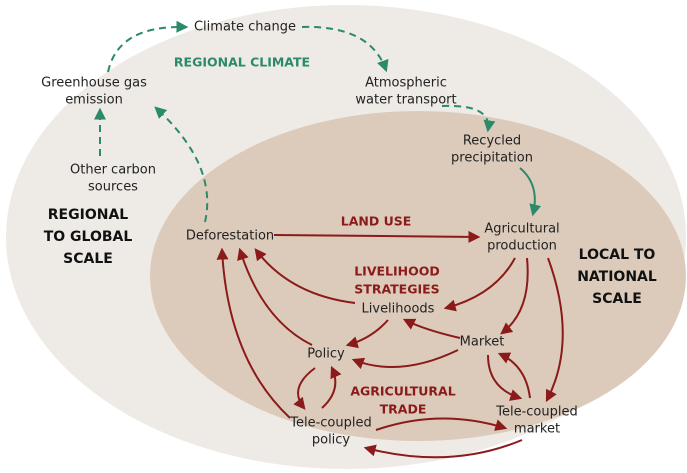  Describe the element at coordinates (617, 255) in the screenshot. I see `scale-label: LOCAL TO` at that location.